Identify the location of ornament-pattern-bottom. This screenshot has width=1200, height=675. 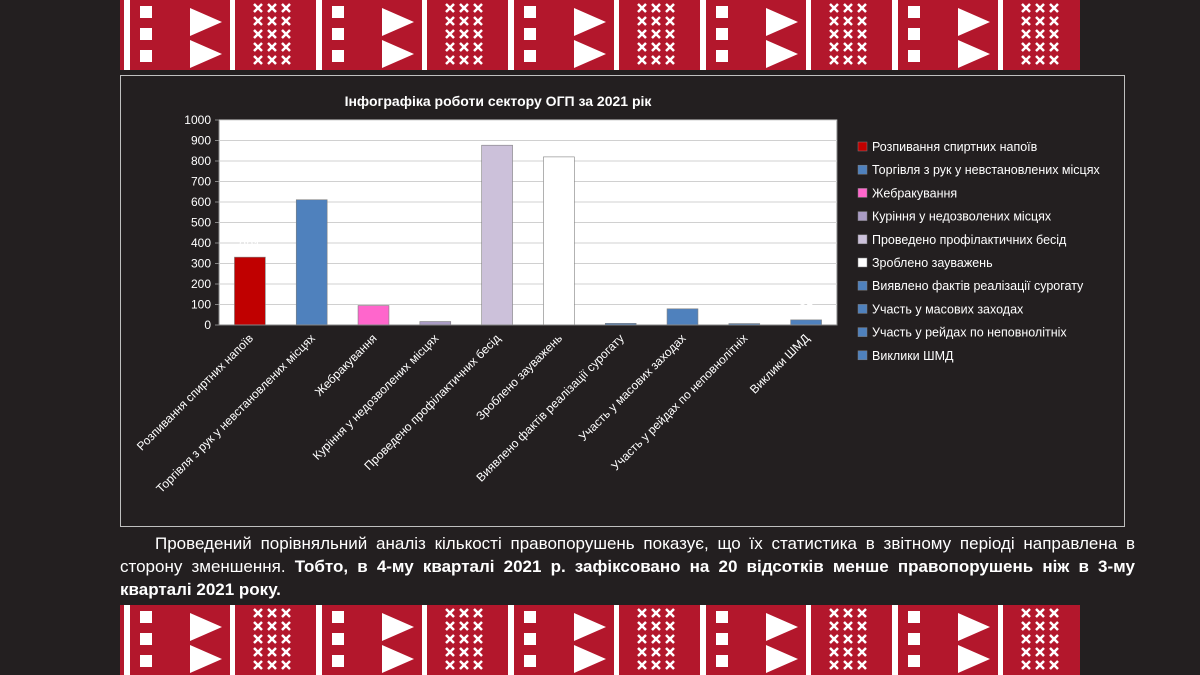
(591, 640).